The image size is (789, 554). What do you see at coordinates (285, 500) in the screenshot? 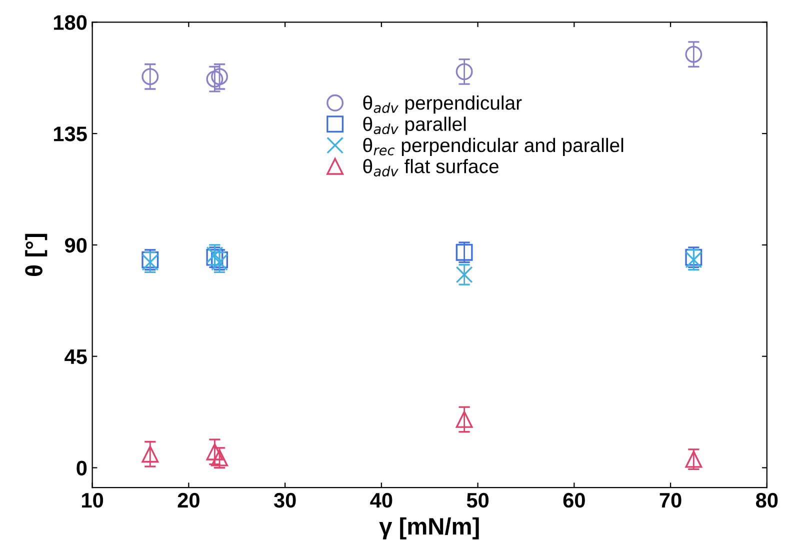
I see `x-tick-label: 30` at bounding box center [285, 500].